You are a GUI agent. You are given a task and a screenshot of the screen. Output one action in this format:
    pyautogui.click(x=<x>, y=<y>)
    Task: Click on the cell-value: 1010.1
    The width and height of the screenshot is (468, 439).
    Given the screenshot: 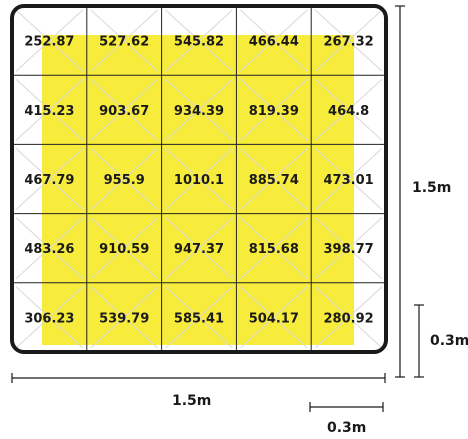 What is the action you would take?
    pyautogui.click(x=199, y=180)
    